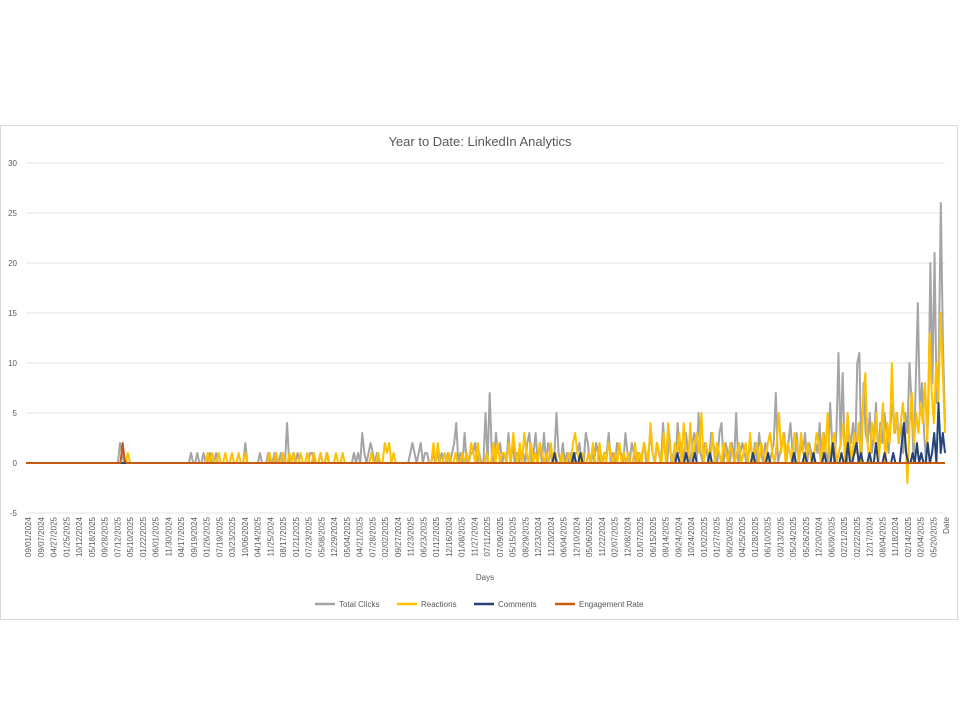  I want to click on x-tick-label: 06/01/2025, so click(156, 536).